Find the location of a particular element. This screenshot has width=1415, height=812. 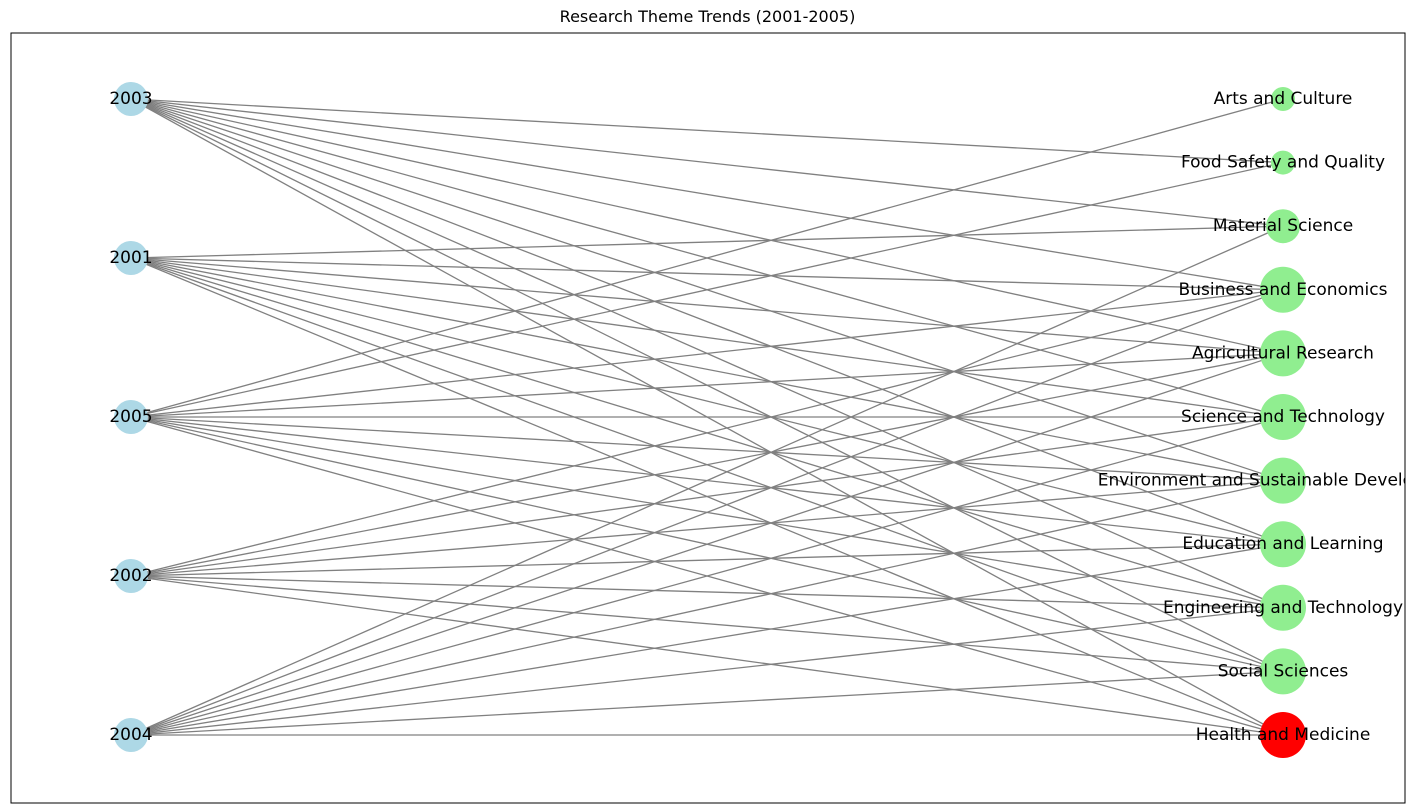

theme-node-health-and-medicine: Health and Medicine is located at coordinates (1283, 735).